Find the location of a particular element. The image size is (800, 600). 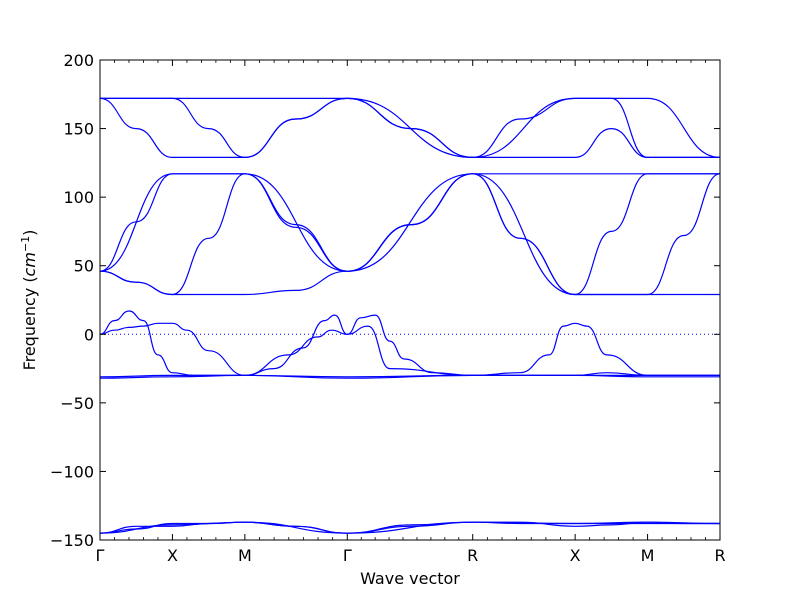

y-axis-label-group: Frequency (cm−1) is located at coordinates (29, 300).